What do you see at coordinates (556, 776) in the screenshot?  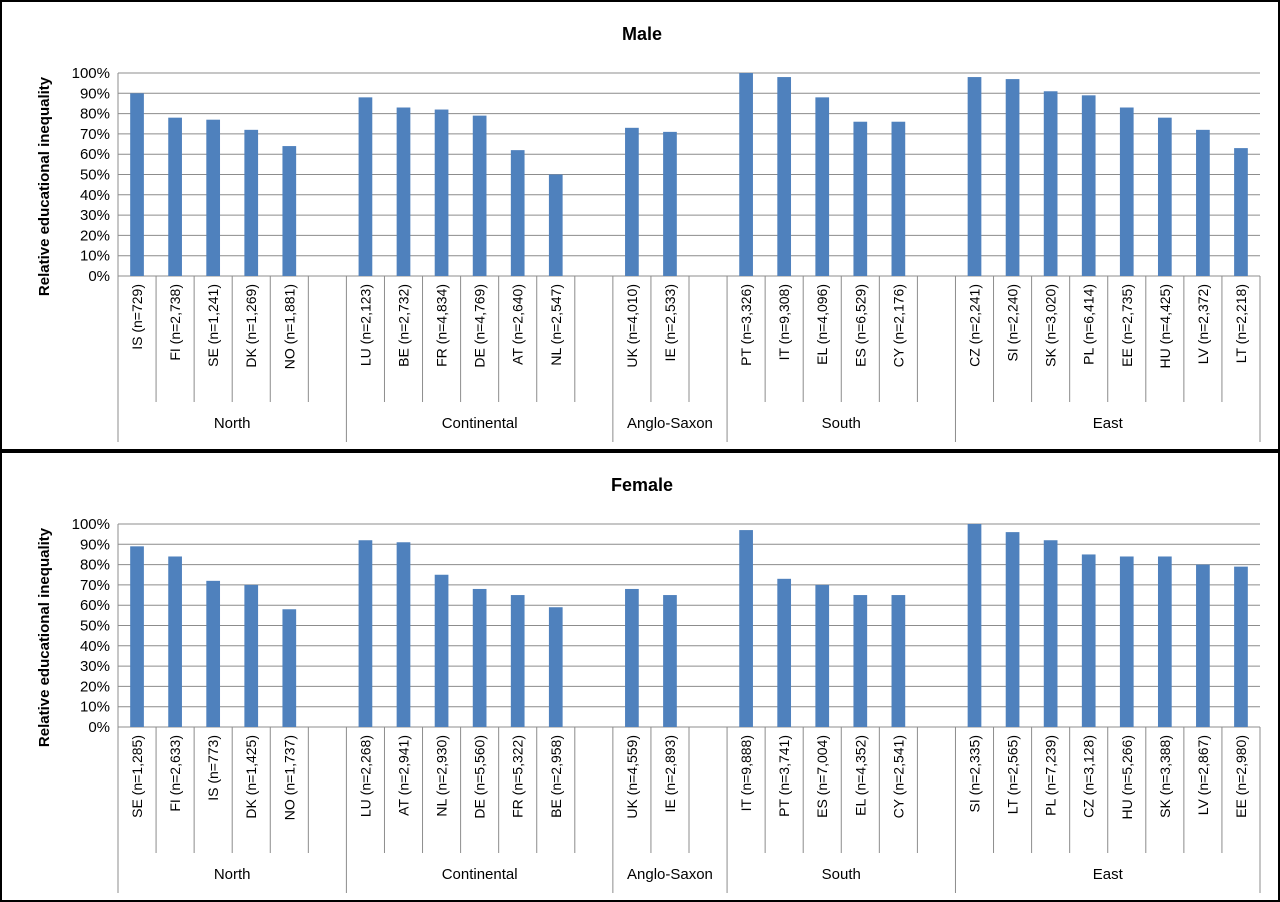 I see `category-label: BE (n=2,958)` at bounding box center [556, 776].